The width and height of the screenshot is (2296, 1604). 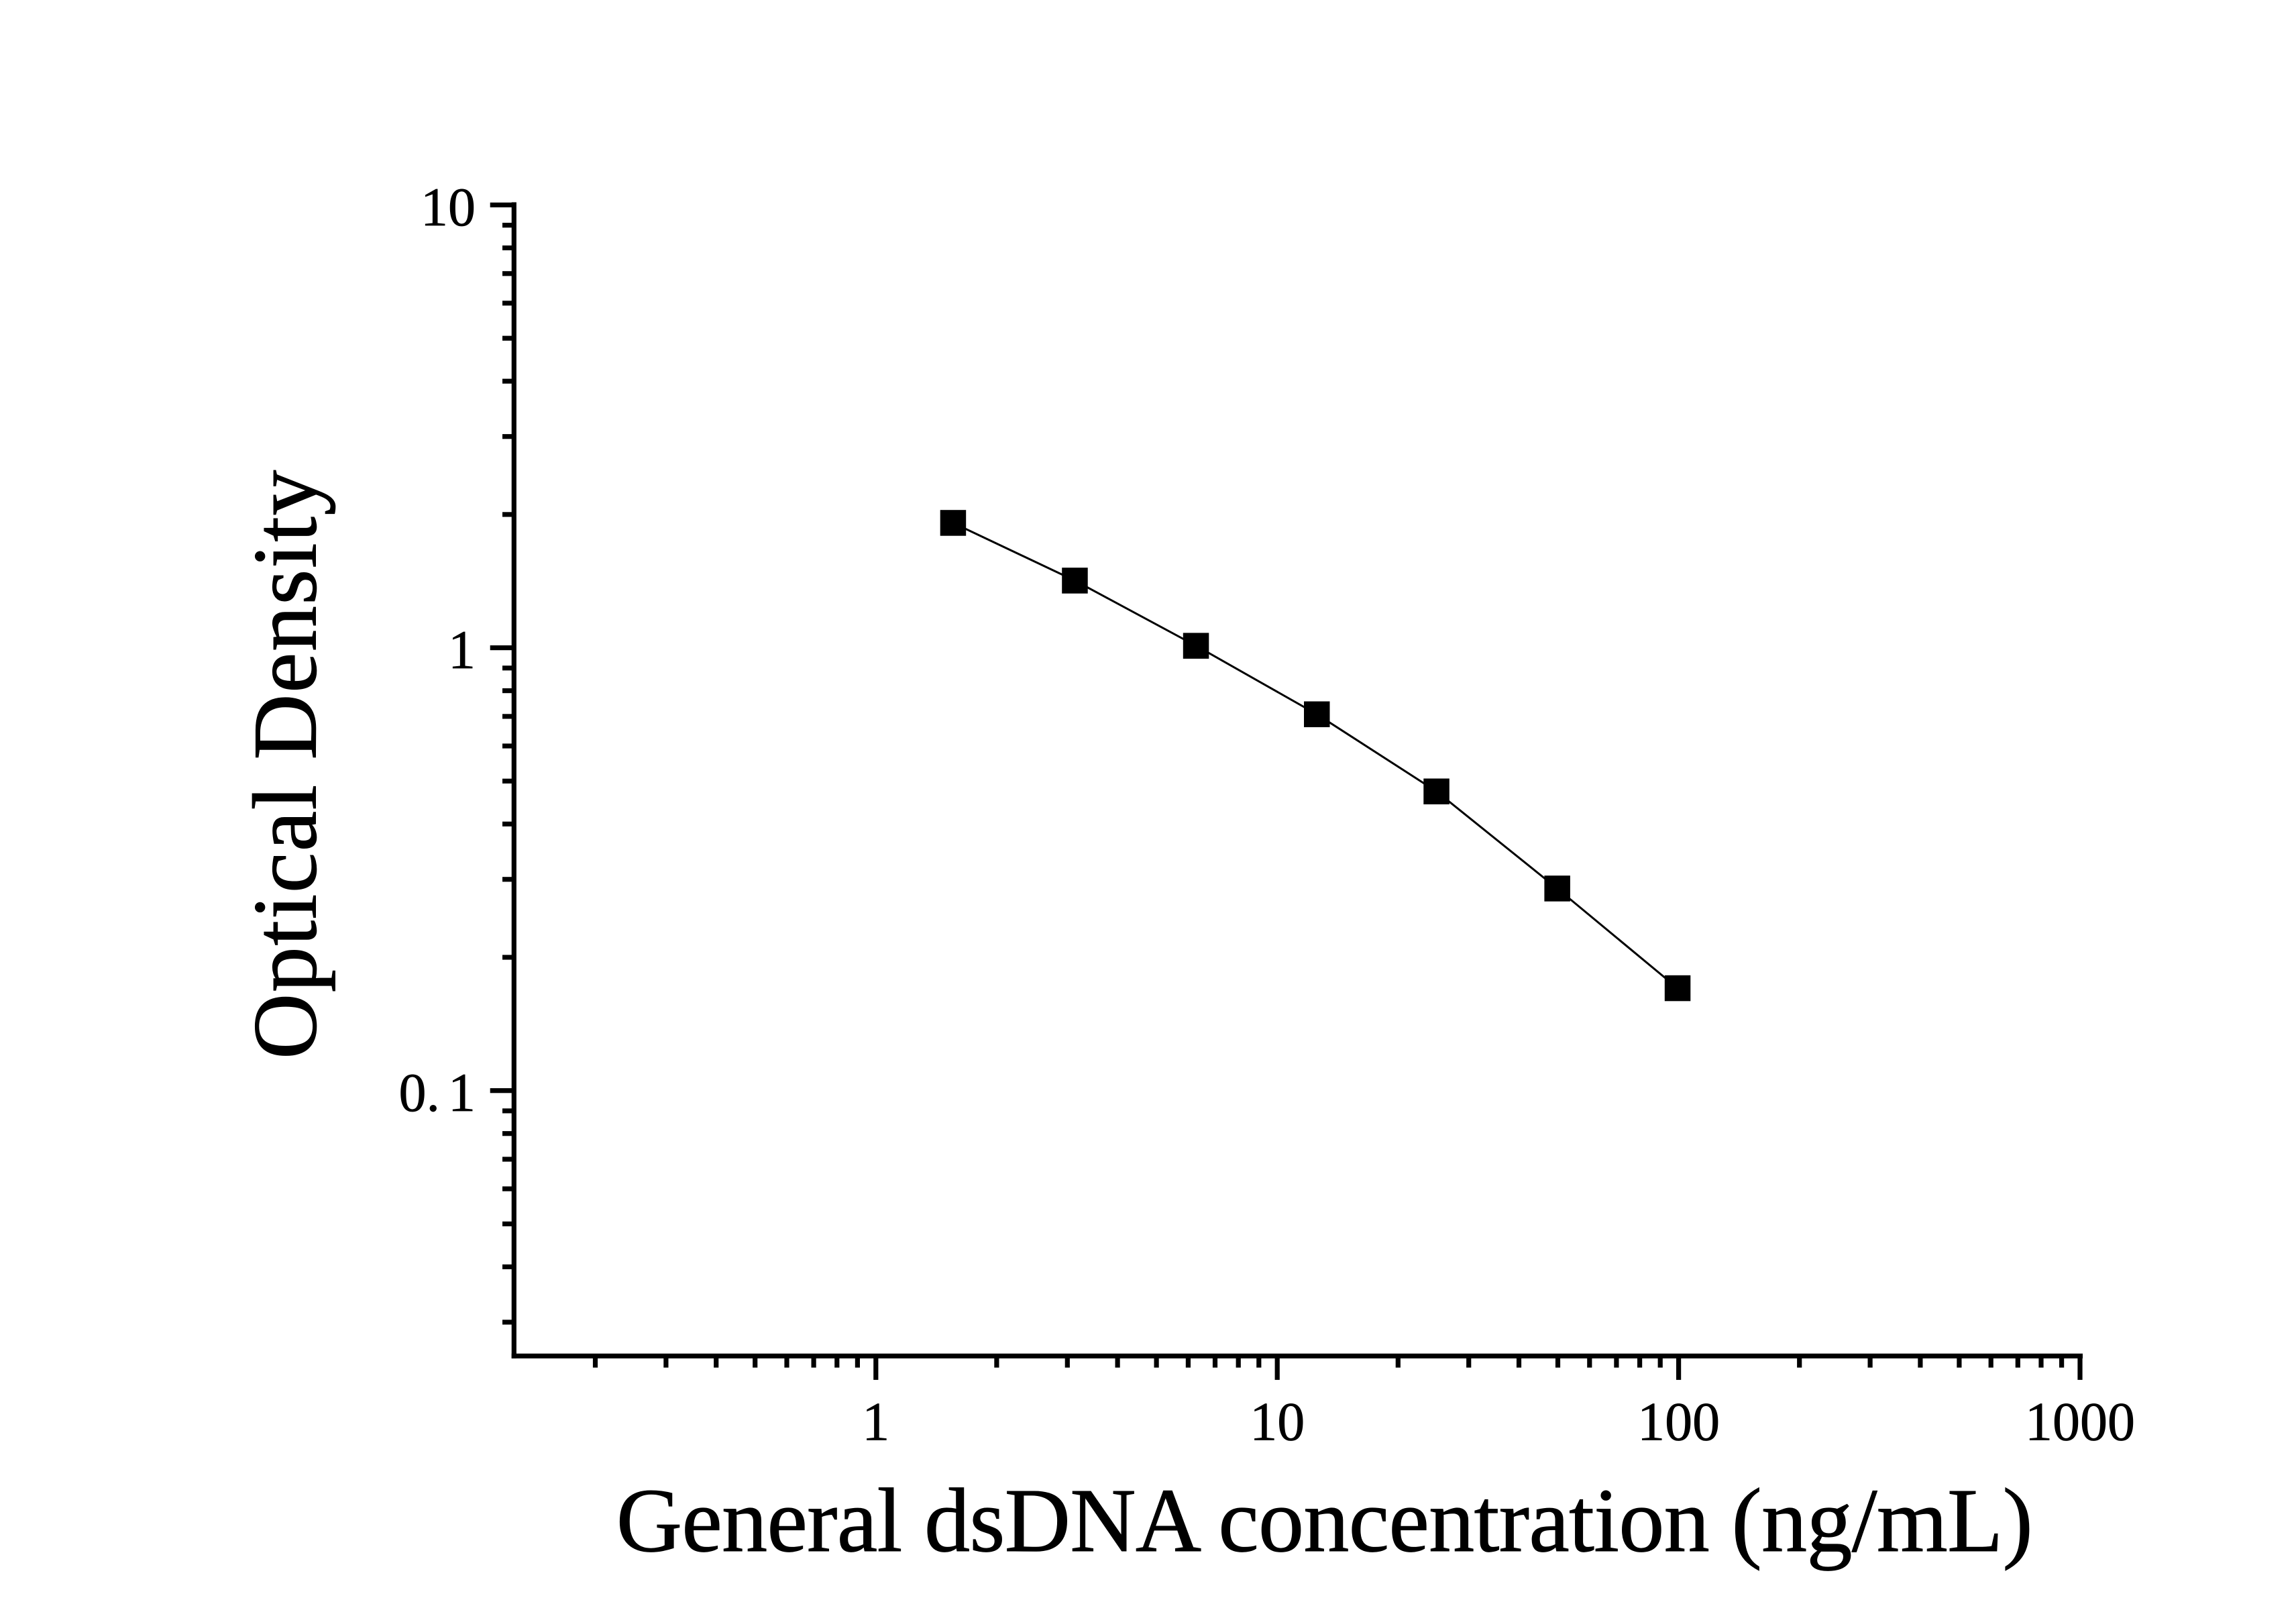 What do you see at coordinates (2080, 1421) in the screenshot?
I see `svg-text: 1000` at bounding box center [2080, 1421].